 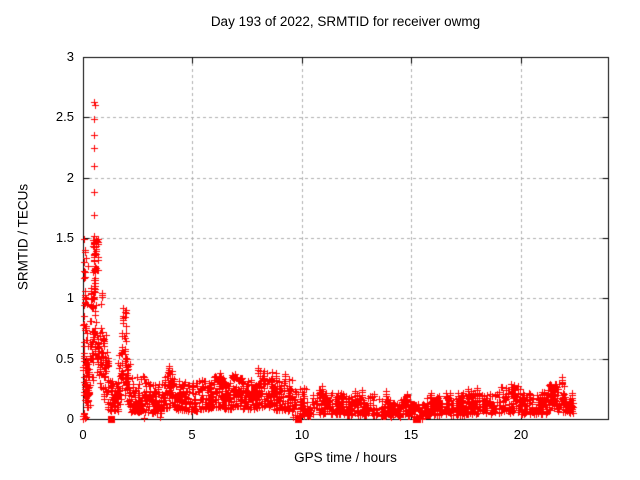 I want to click on y-tick-label: 0, so click(x=70, y=418).